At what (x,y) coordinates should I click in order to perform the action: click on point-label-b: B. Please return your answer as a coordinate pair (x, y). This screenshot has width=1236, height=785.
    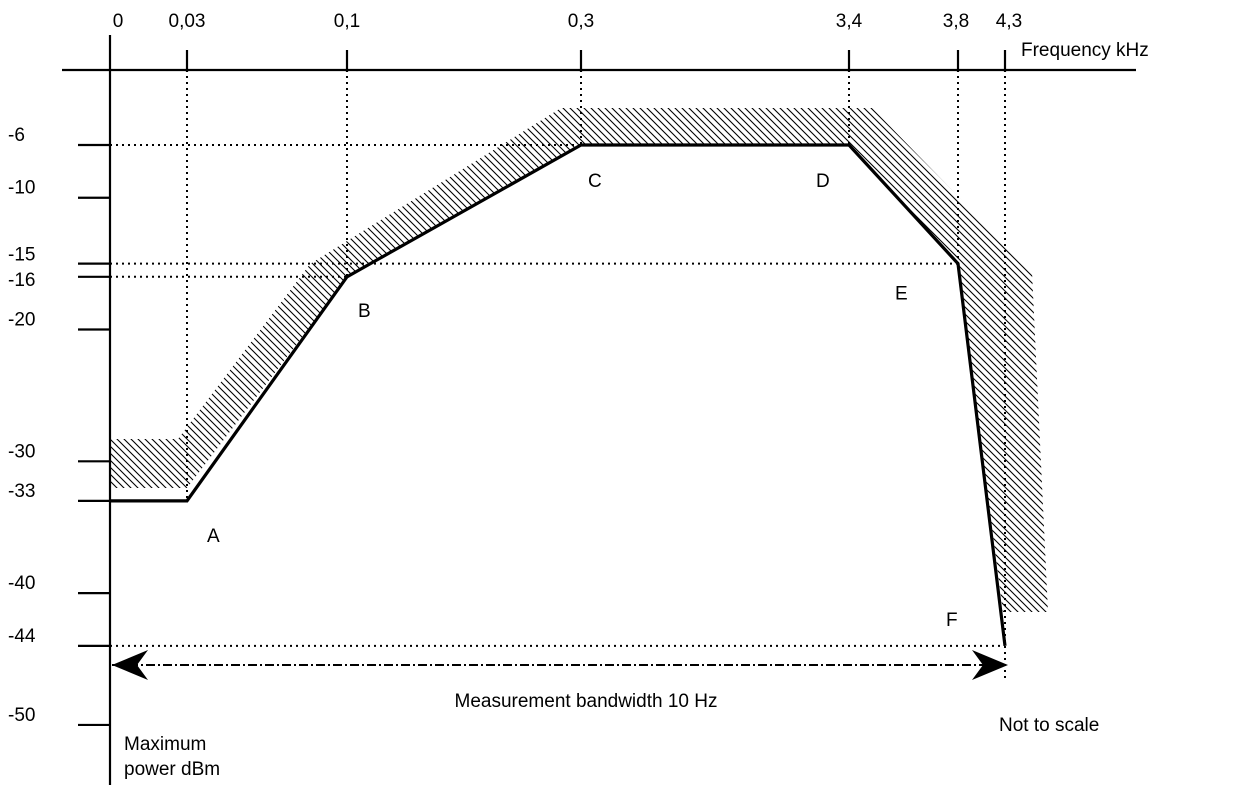
    Looking at the image, I should click on (364, 311).